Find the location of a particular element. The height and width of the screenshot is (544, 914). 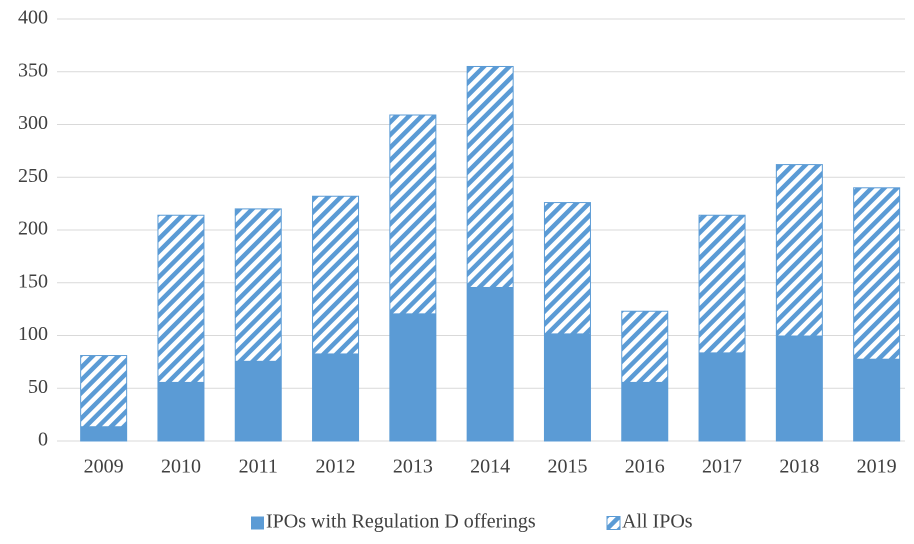

y-tick-label: 350 is located at coordinates (33, 70).